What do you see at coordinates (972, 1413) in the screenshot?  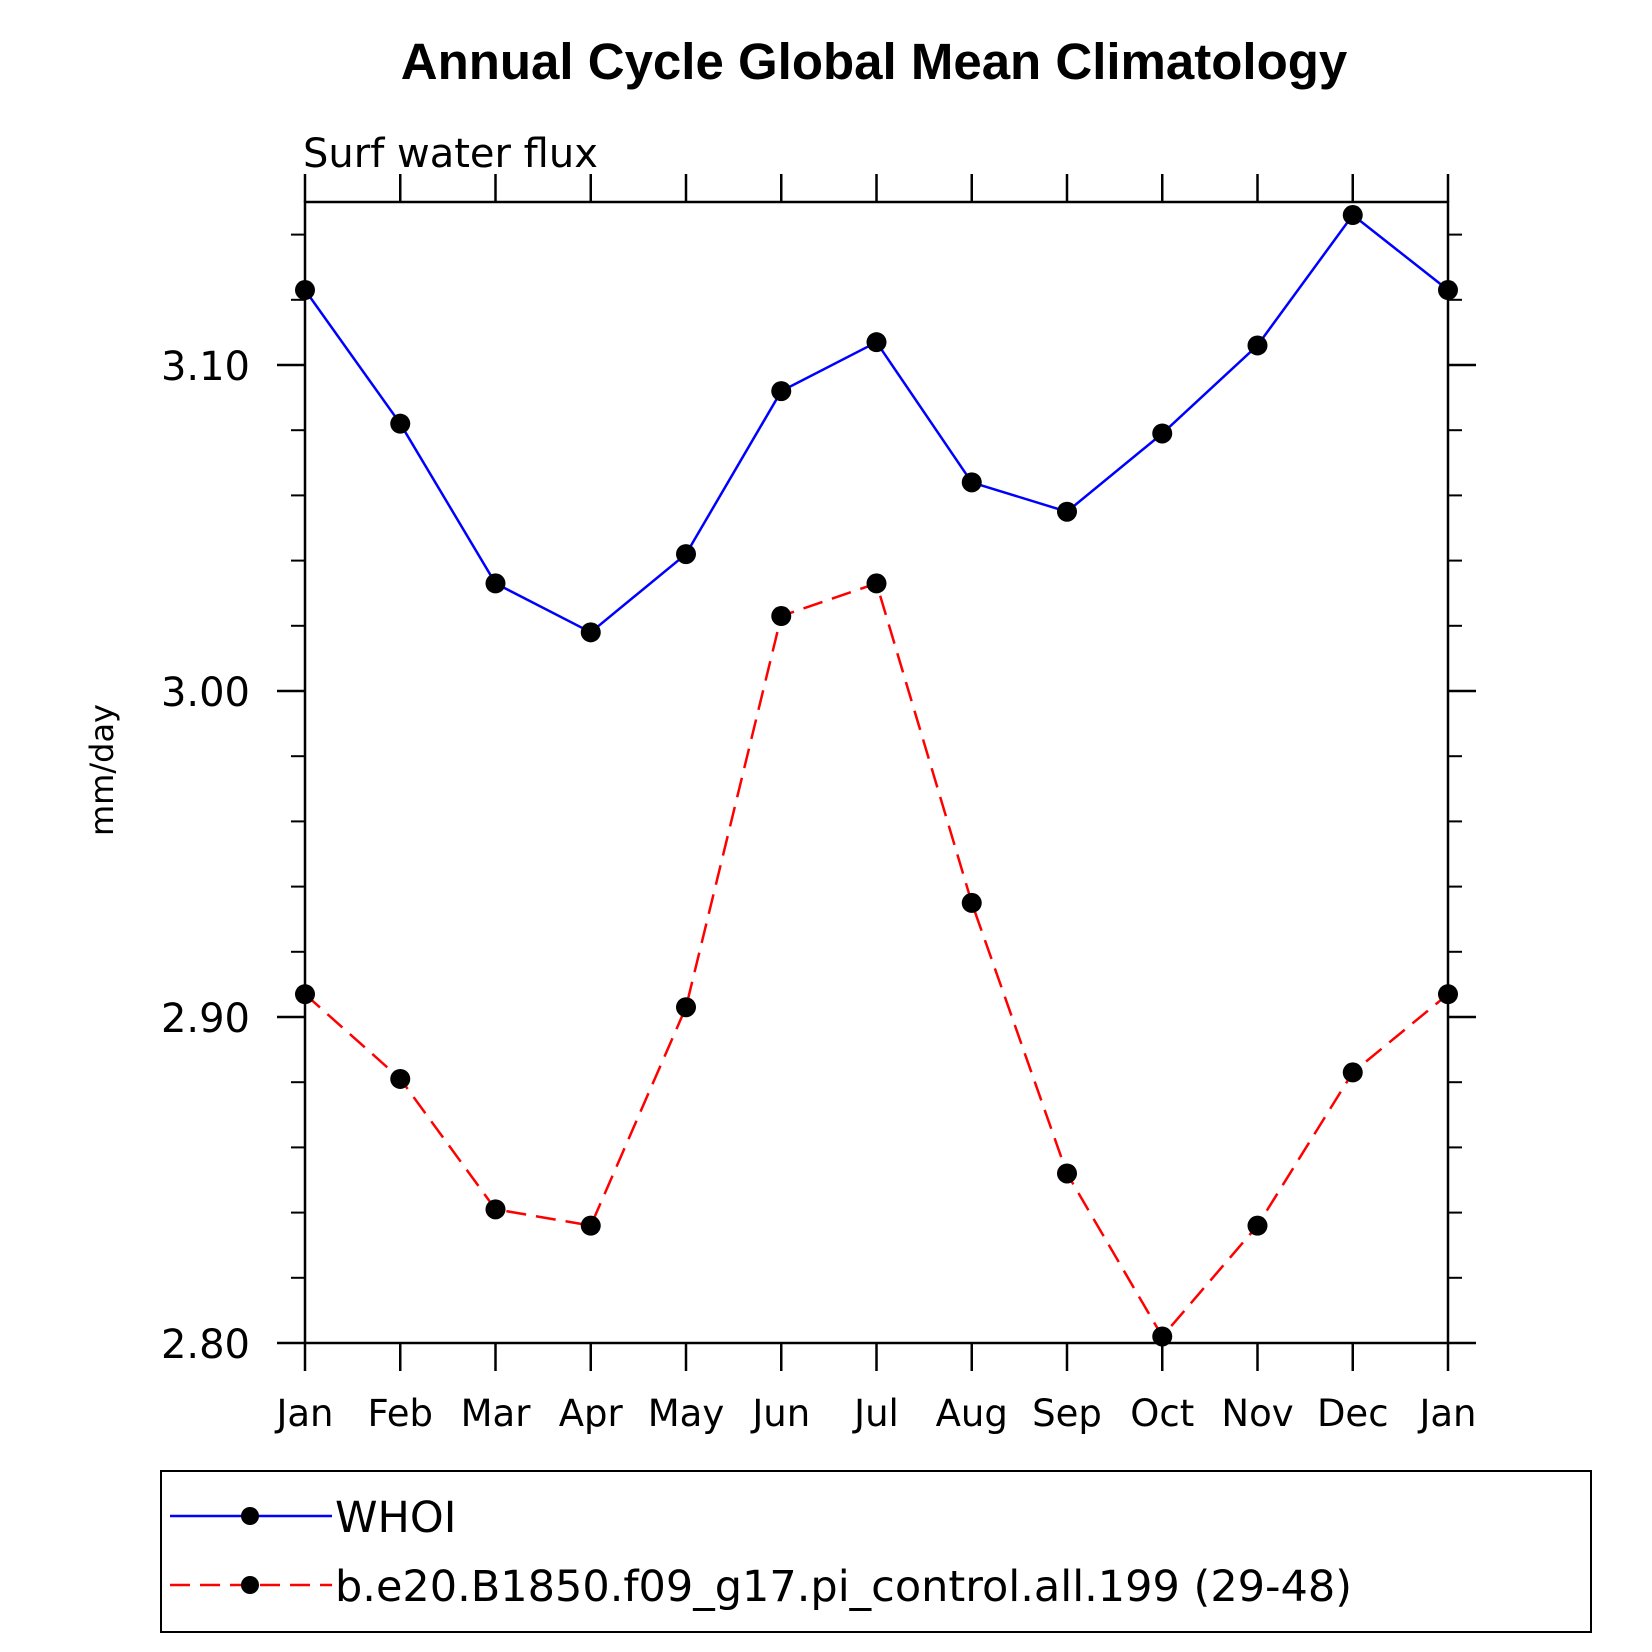 I see `x-tick-label: Aug` at bounding box center [972, 1413].